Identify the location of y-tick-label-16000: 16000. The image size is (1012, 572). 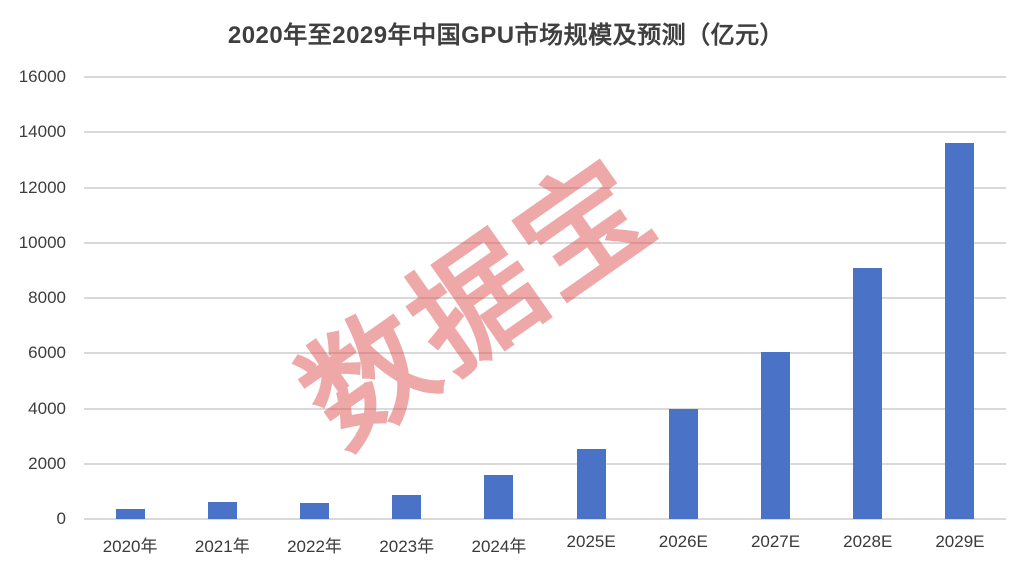
(42, 76).